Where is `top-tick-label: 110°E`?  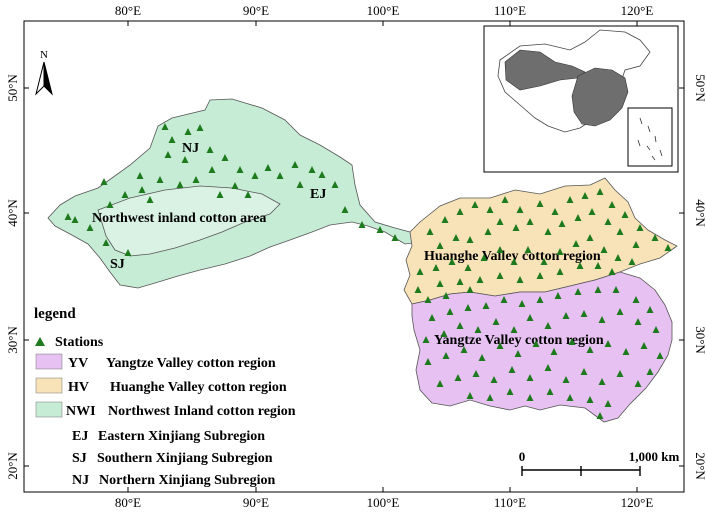
top-tick-label: 110°E is located at coordinates (510, 10).